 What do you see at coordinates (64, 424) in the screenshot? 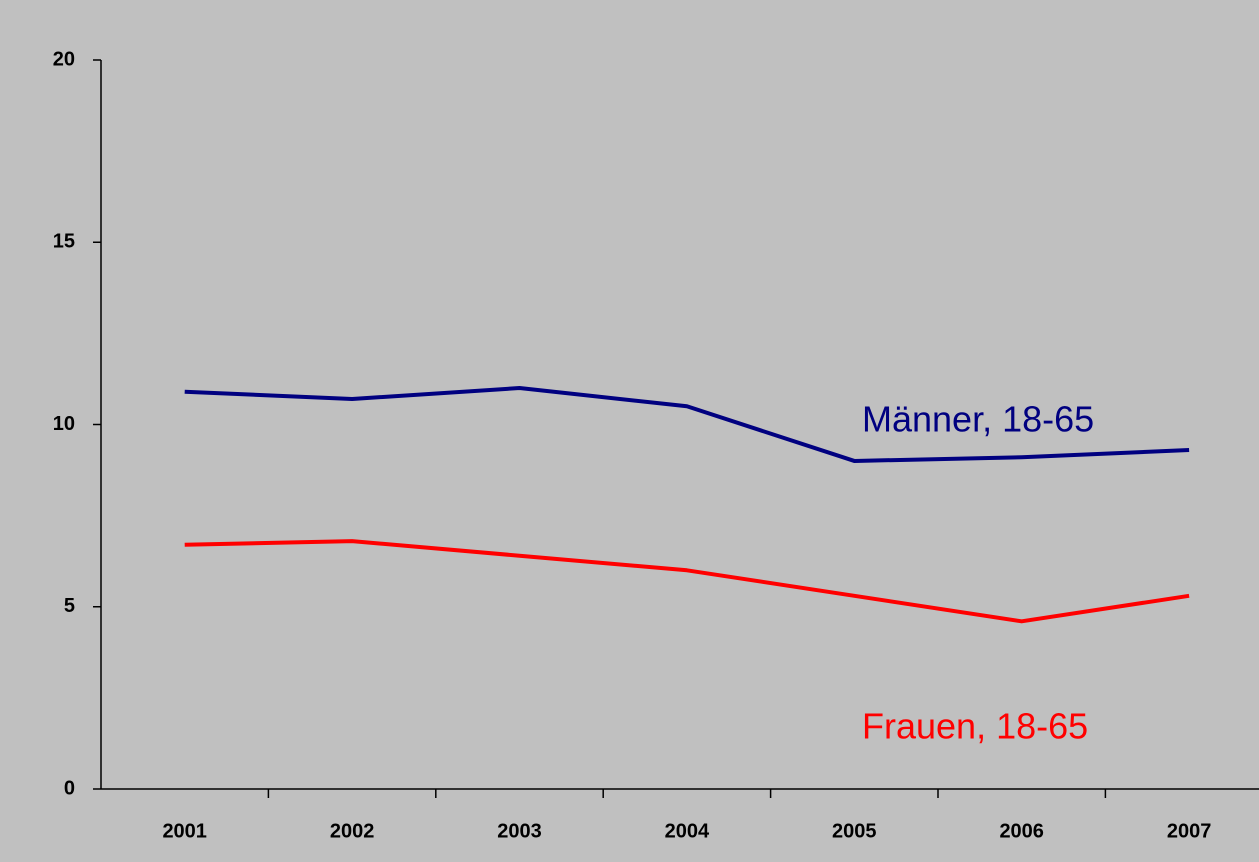
I see `y-tick-label: 10` at bounding box center [64, 424].